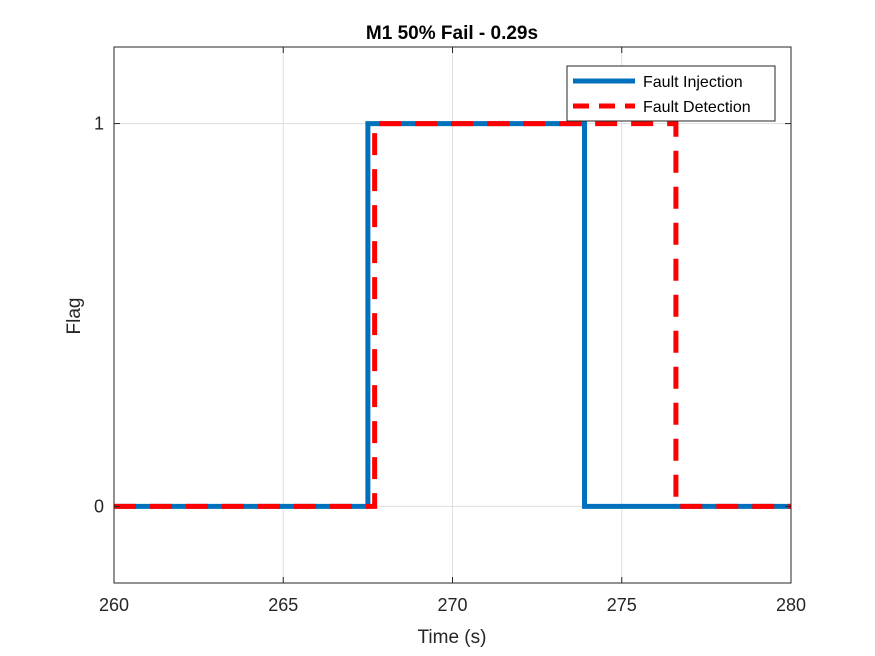 The width and height of the screenshot is (875, 656). What do you see at coordinates (452, 637) in the screenshot?
I see `x-axis-label: Time (s)` at bounding box center [452, 637].